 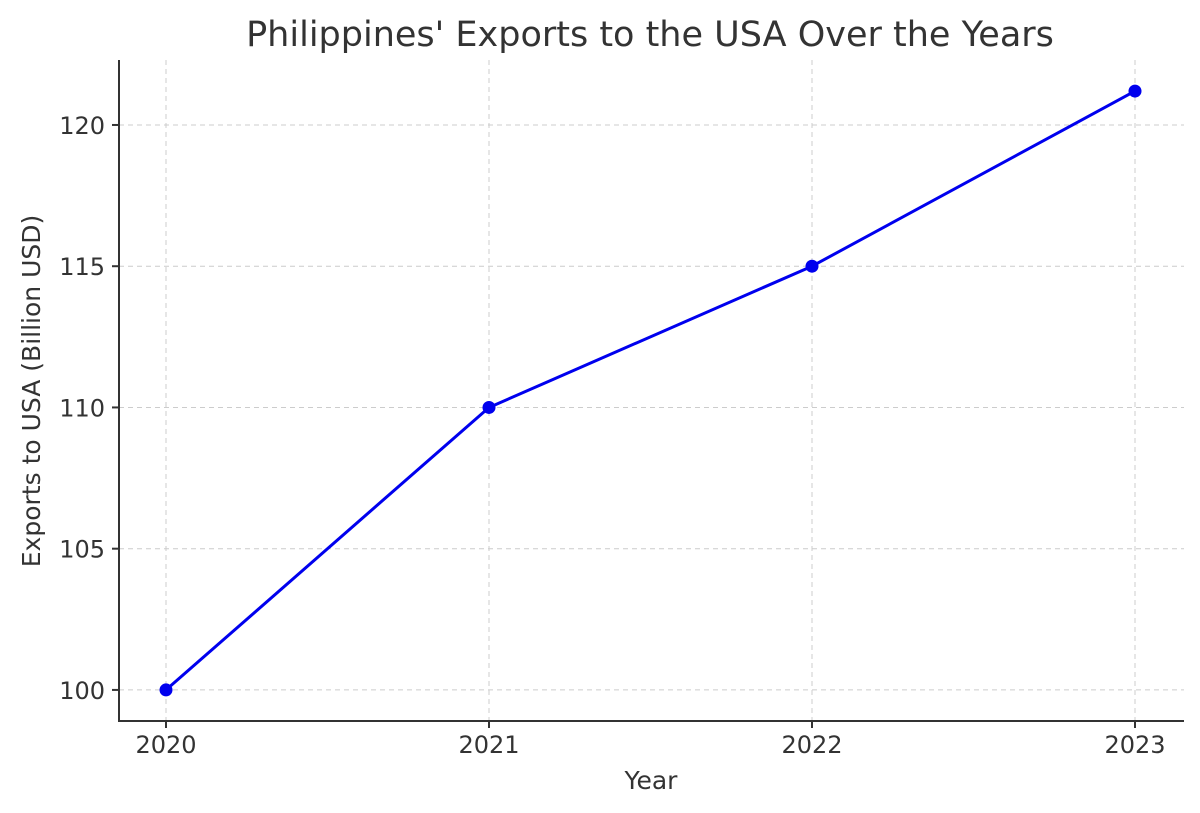 I want to click on x-tick-label: 2023, so click(x=1134, y=745).